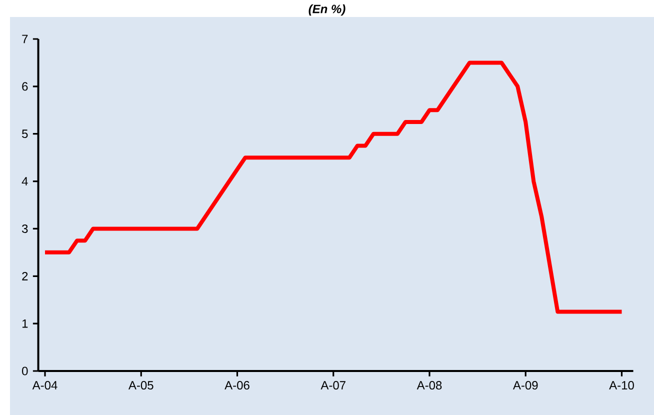 The image size is (654, 415). Describe the element at coordinates (25, 134) in the screenshot. I see `y-tick-label: 5` at that location.